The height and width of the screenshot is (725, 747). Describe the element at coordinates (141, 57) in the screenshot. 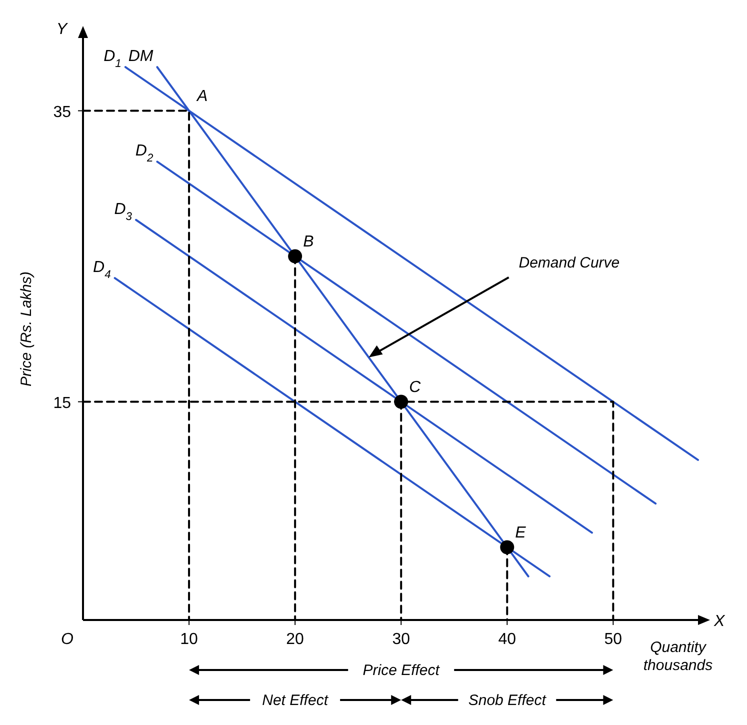

I see `series-label: DM` at that location.